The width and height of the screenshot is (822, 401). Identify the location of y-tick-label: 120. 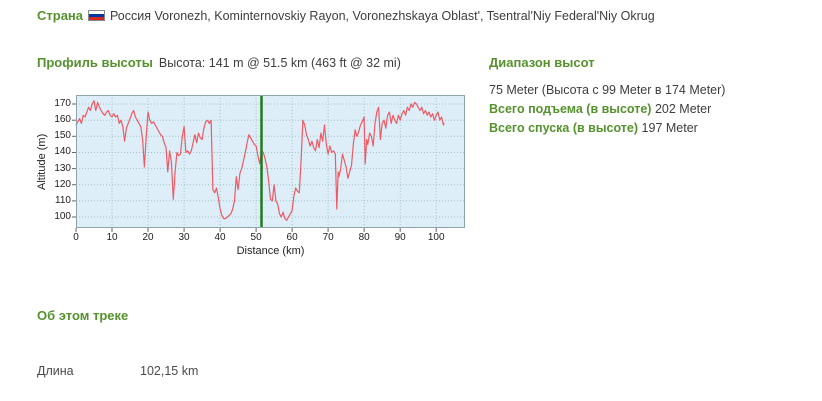
(62, 184).